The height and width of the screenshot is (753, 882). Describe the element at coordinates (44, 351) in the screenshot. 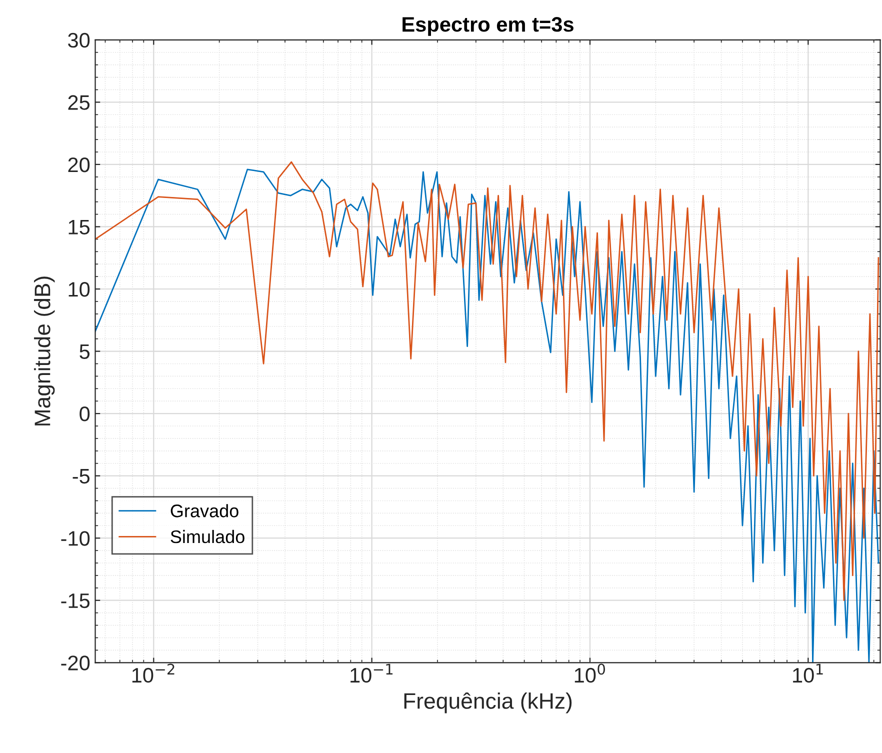

I see `y-axis-title: Magnitude (dB)` at that location.